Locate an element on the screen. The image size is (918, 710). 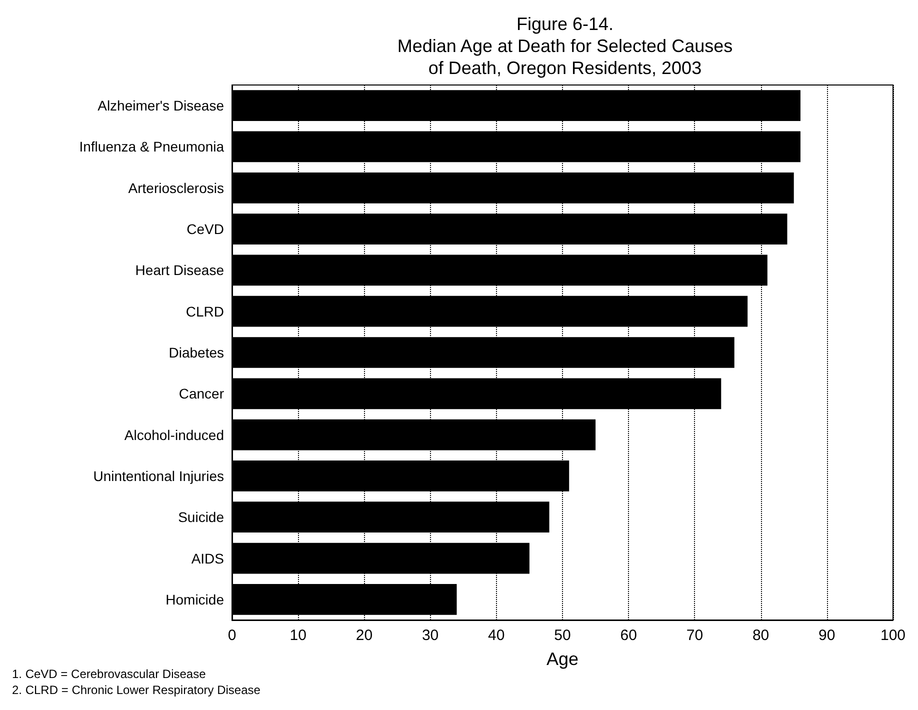
x-tick-label: 30 is located at coordinates (430, 635).